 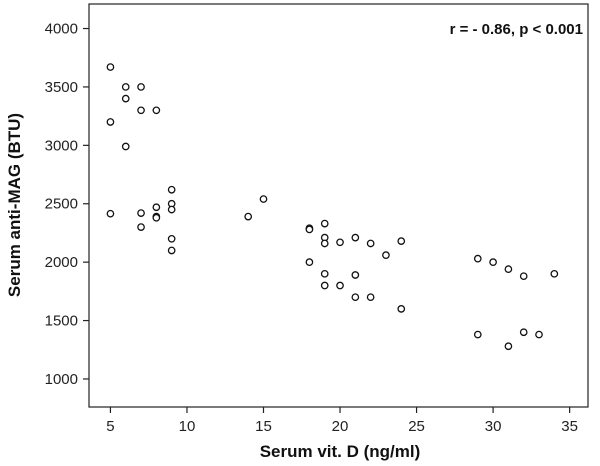 I want to click on x-tick-label: 35, so click(x=569, y=426).